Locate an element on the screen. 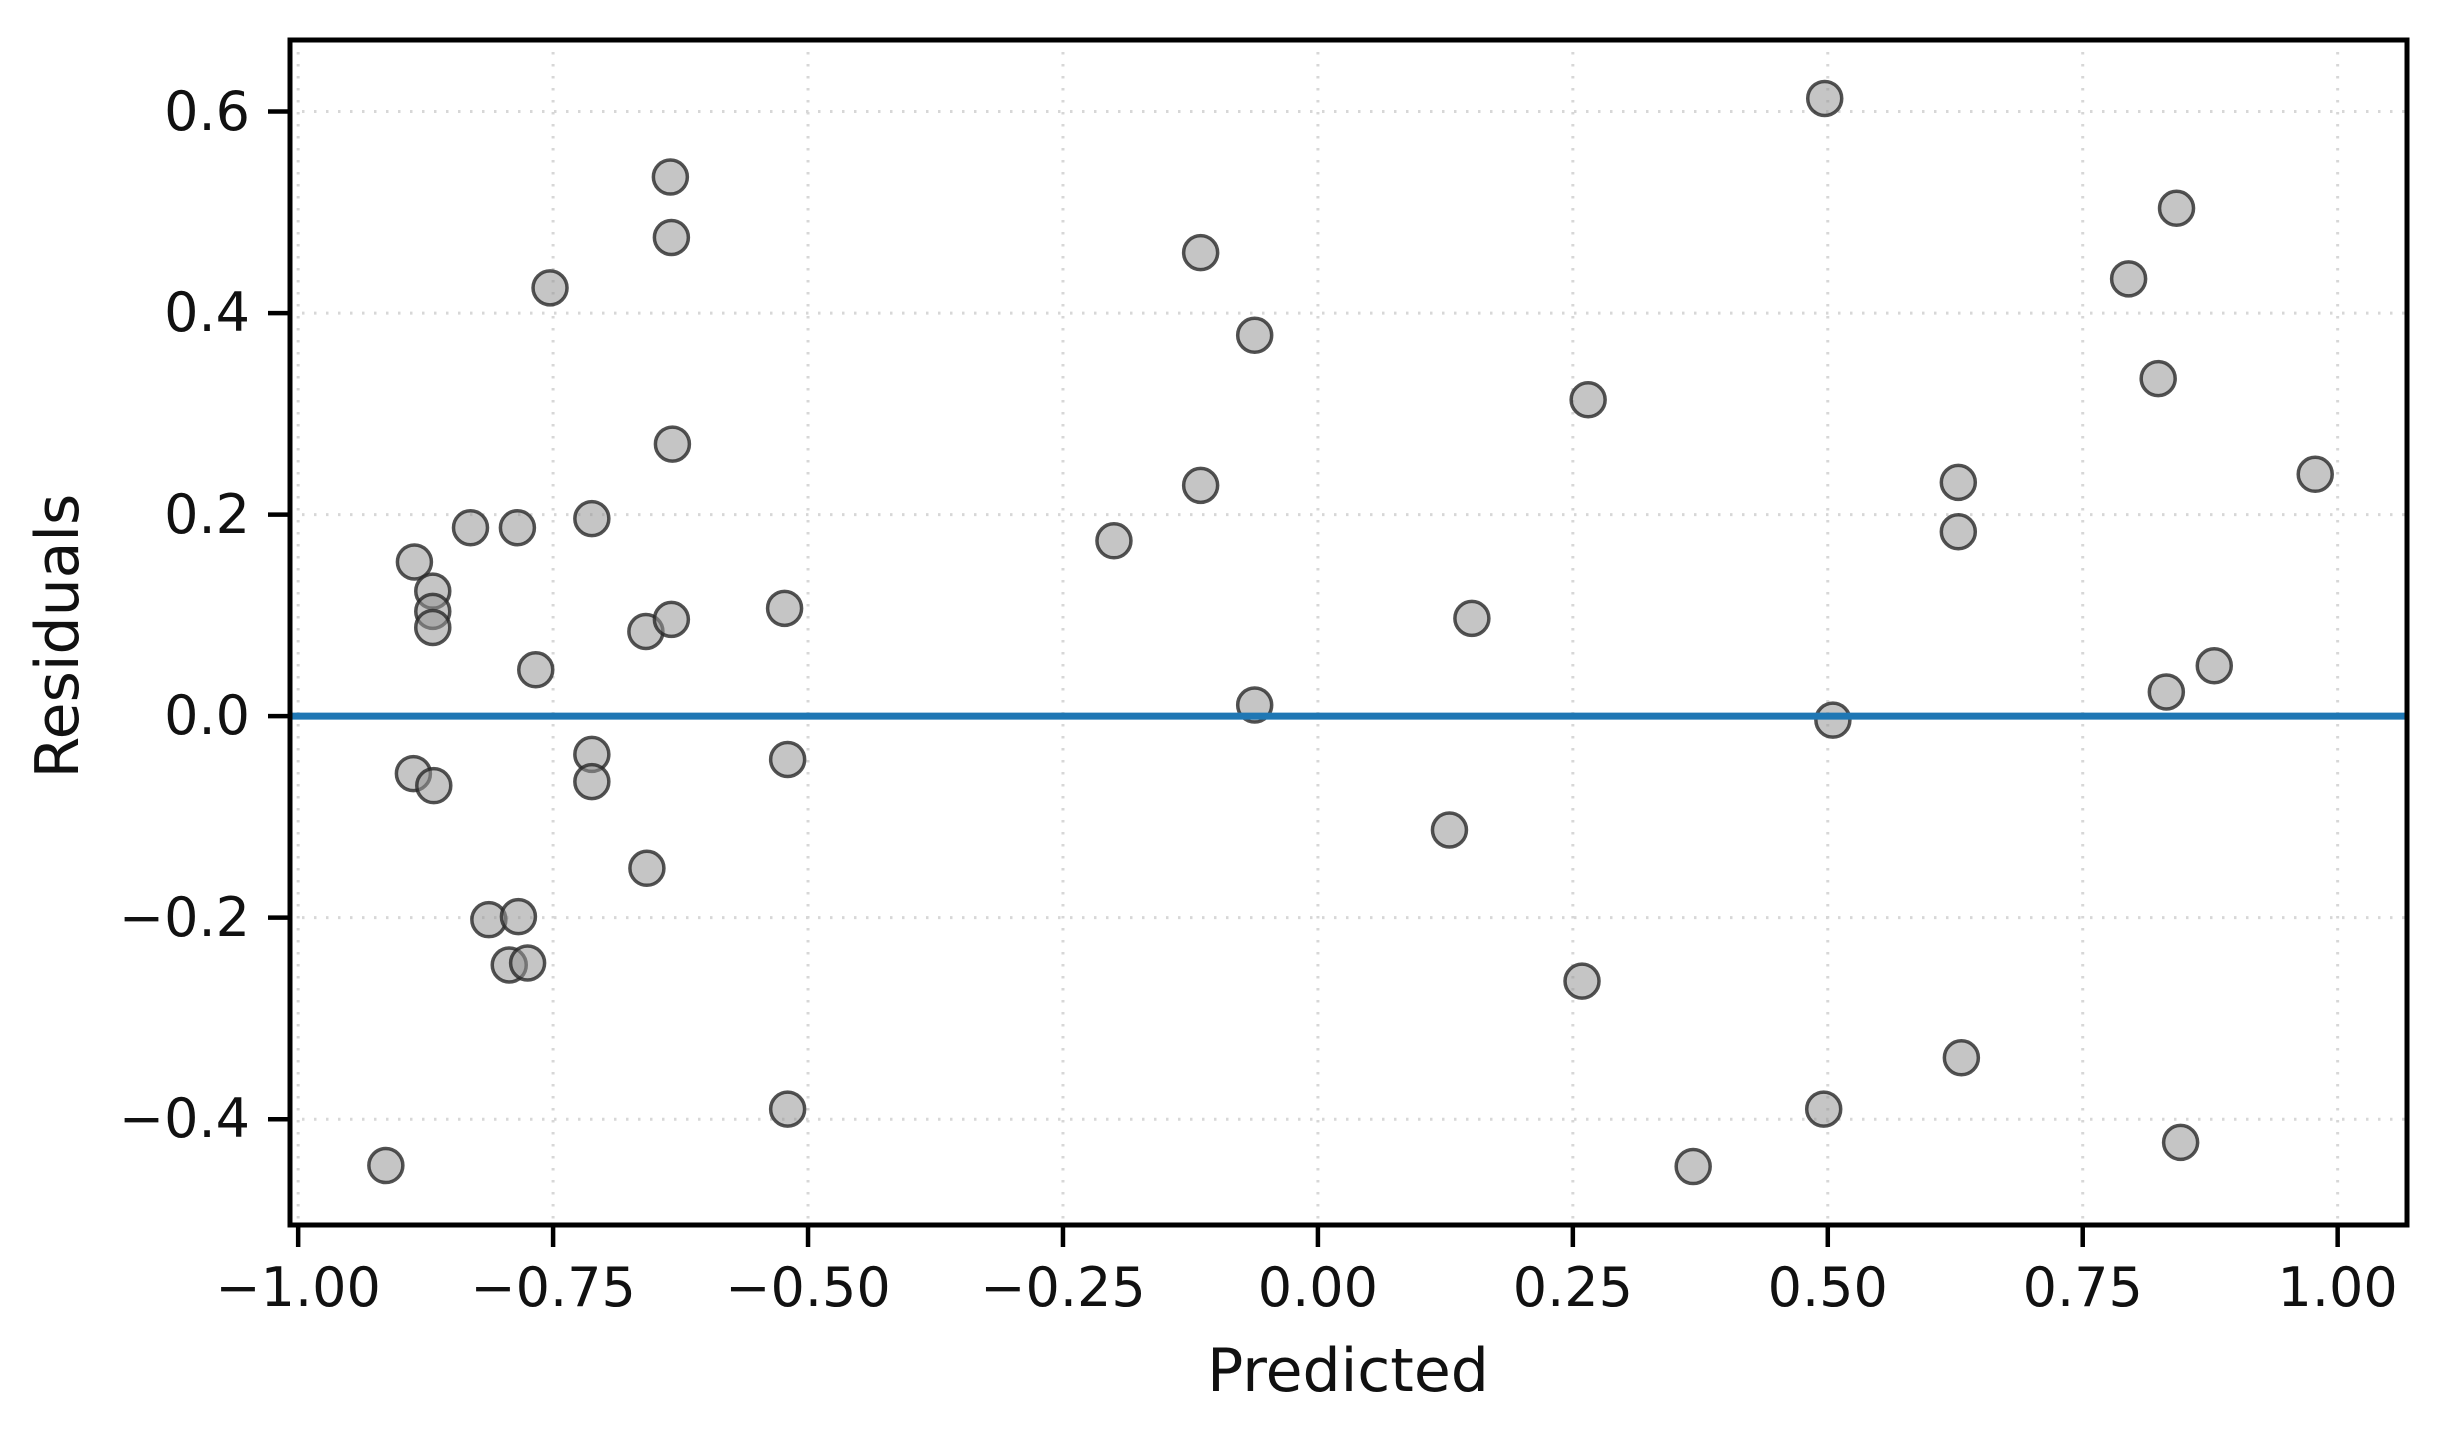  x-tick-label: 0.75 is located at coordinates (2082, 1287).